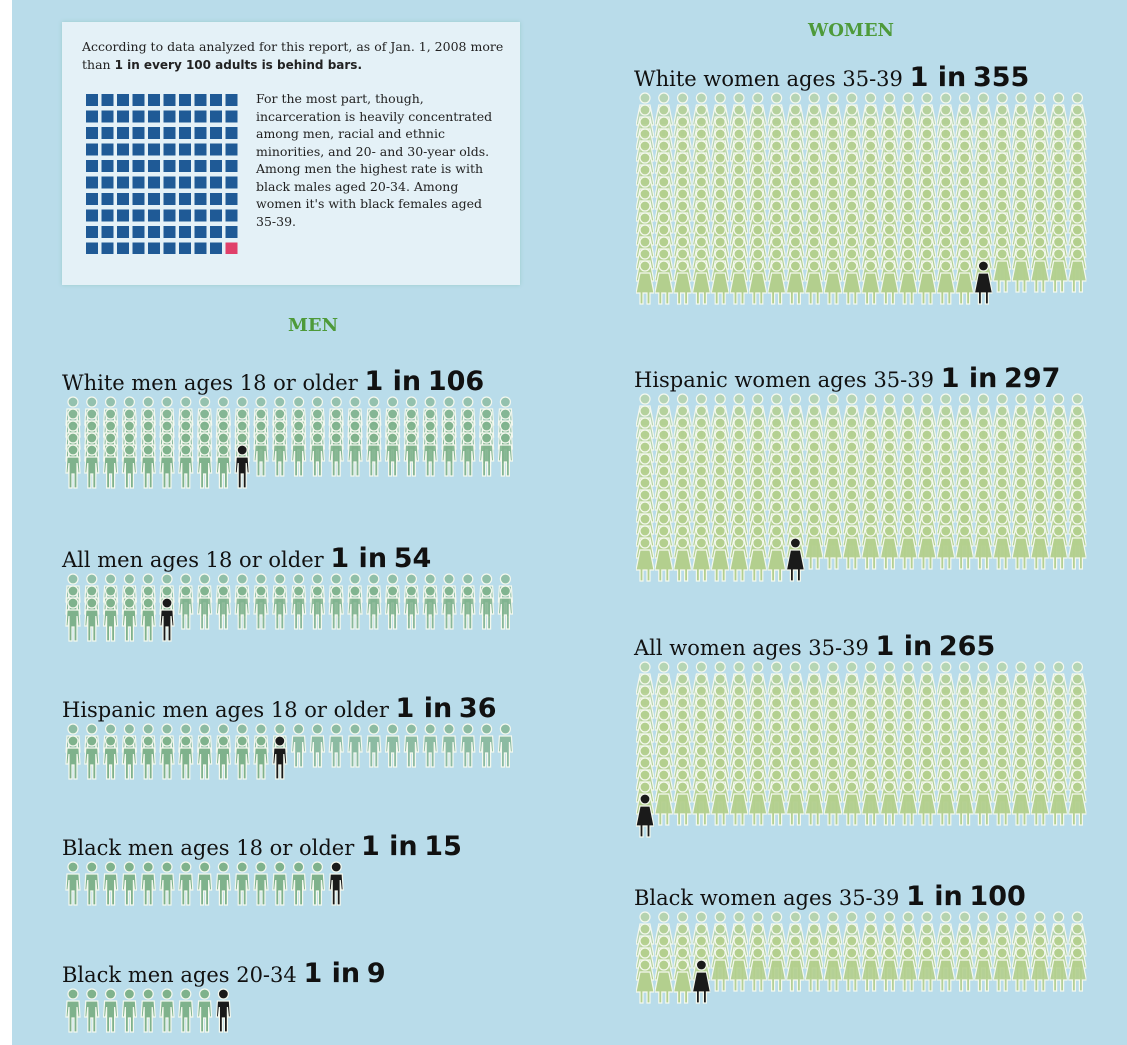  What do you see at coordinates (1032, 378) in the screenshot?
I see `group-value: 297` at bounding box center [1032, 378].